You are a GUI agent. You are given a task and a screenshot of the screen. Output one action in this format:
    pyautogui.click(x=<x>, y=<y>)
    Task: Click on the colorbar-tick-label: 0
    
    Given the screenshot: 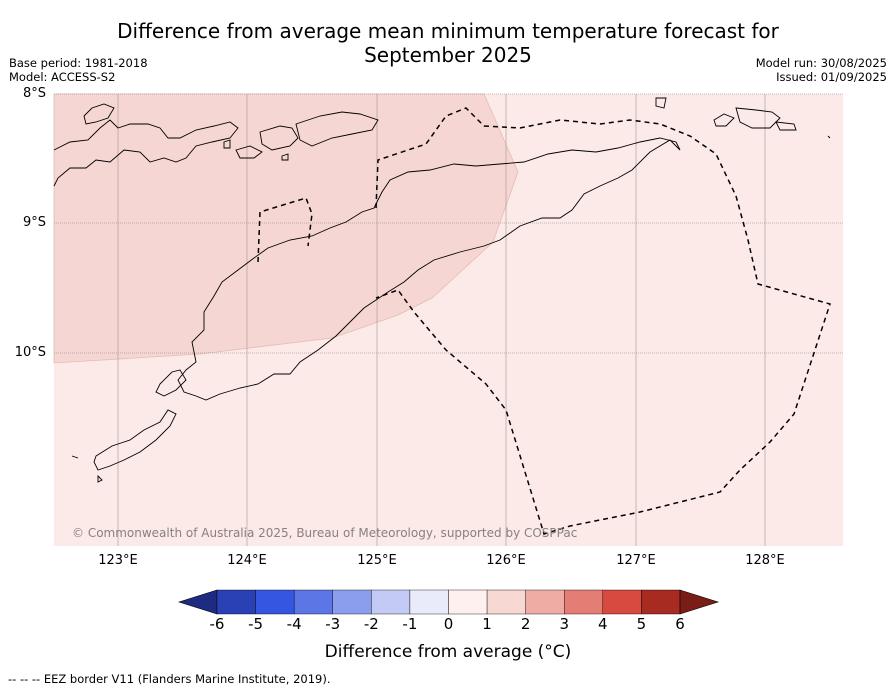 What is the action you would take?
    pyautogui.click(x=448, y=624)
    